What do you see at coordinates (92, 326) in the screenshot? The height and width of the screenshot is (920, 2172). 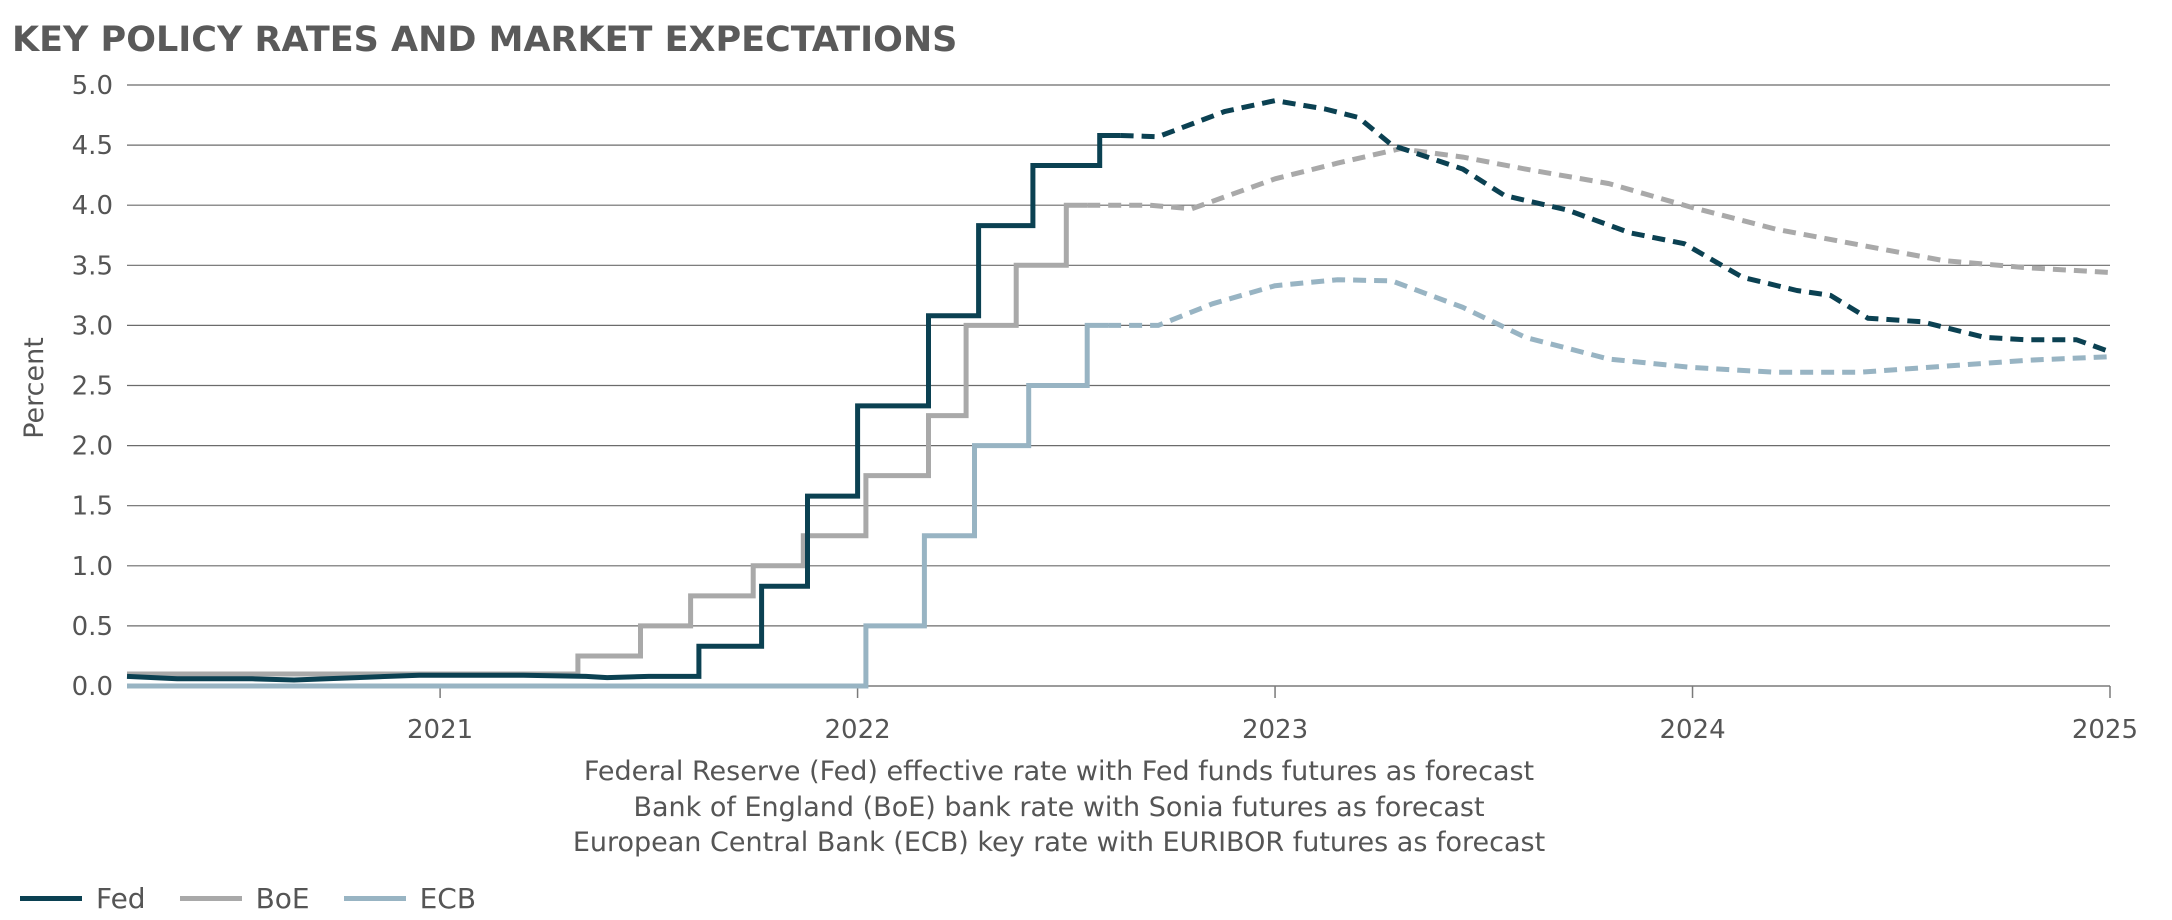 I see `y-tick-label: 3.0` at bounding box center [92, 326].